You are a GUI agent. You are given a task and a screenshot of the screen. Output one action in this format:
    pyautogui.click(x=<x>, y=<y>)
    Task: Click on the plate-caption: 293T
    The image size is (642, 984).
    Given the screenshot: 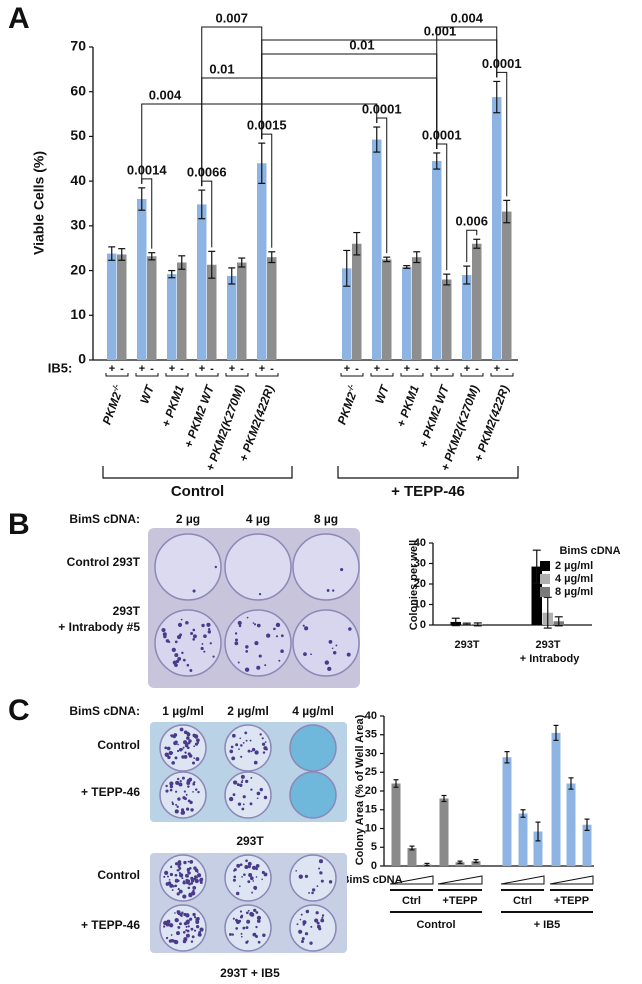 What is the action you would take?
    pyautogui.click(x=250, y=841)
    